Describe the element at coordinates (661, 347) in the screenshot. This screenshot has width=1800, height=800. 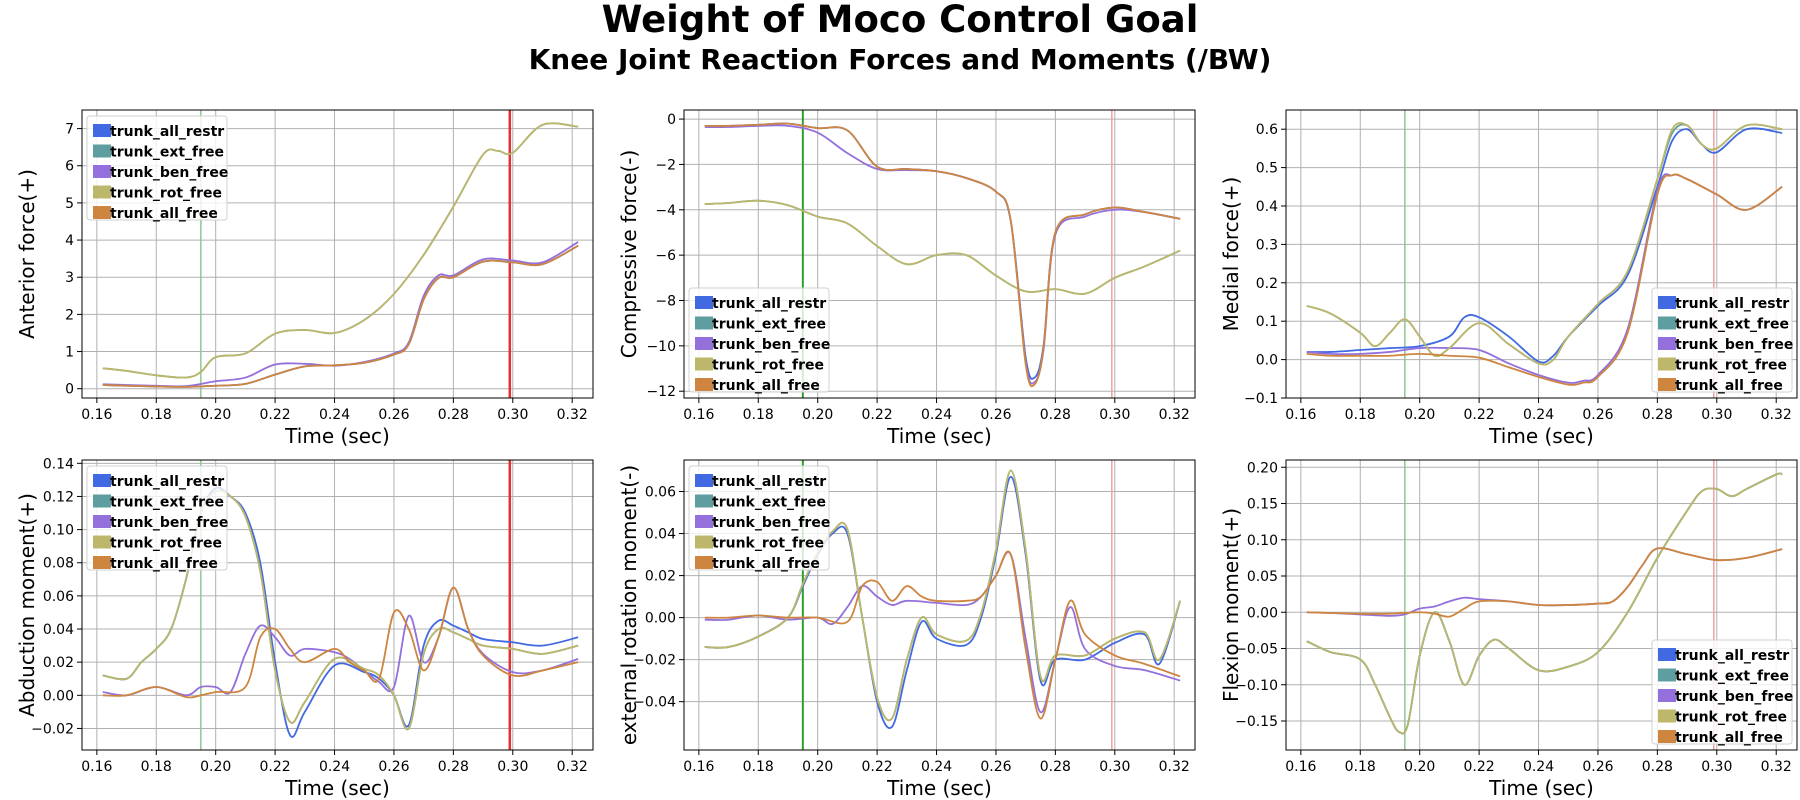
I see `y-tick-label: −10` at that location.